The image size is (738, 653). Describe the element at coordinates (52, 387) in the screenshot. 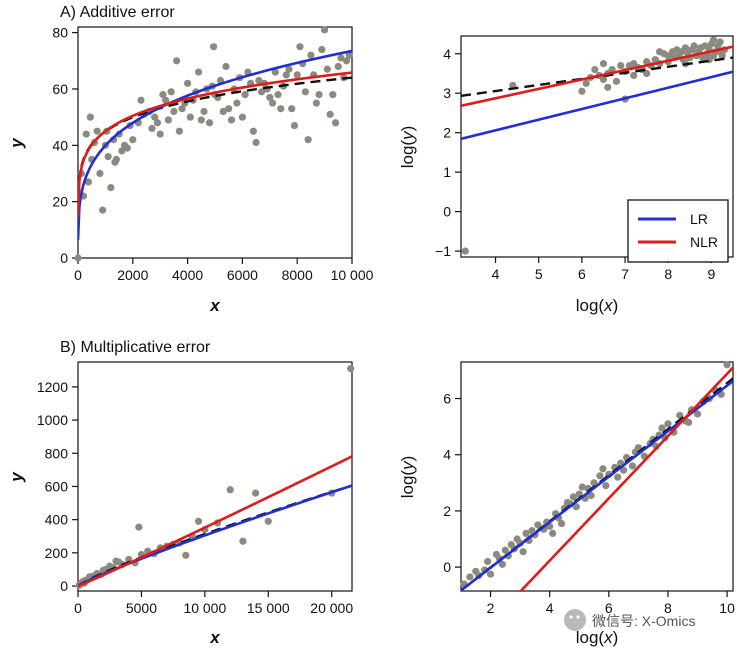

I see `y-tick-label: 1200` at that location.